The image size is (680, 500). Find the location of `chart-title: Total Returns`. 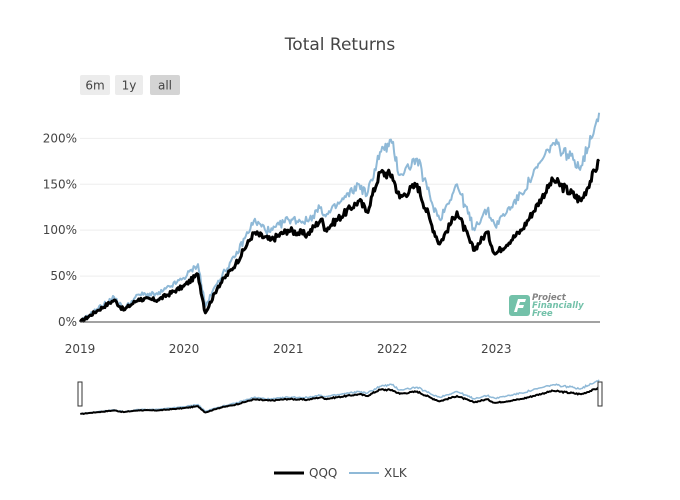

chart-title: Total Returns is located at coordinates (340, 45).